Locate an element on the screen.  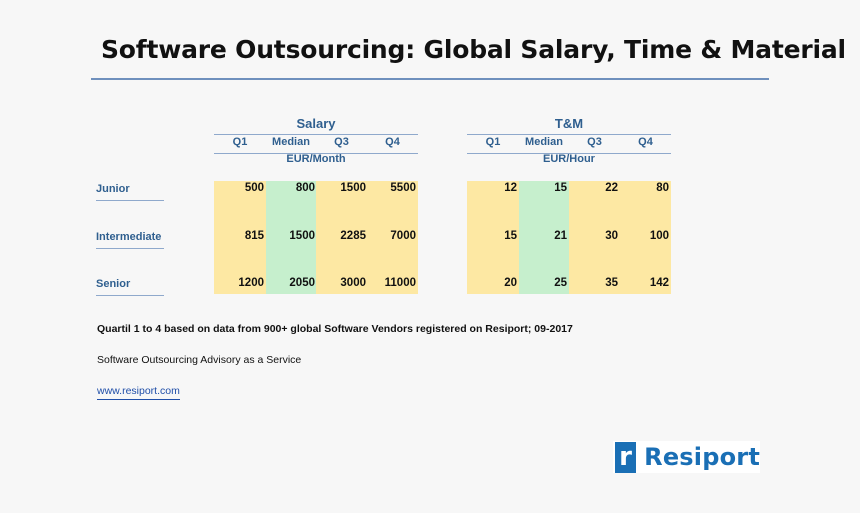
tm-col-q3: Q3 is located at coordinates (594, 142).